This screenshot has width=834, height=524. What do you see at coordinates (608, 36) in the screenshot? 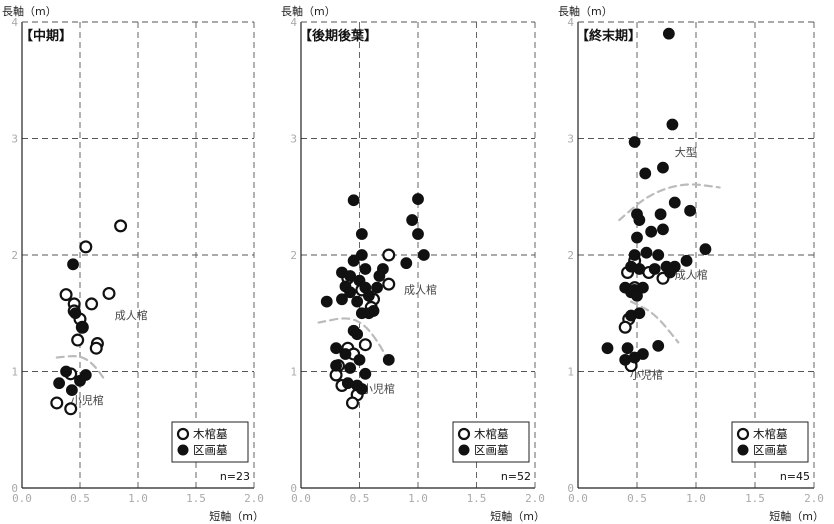
I see `panel-title: 【終末期】` at bounding box center [608, 36].